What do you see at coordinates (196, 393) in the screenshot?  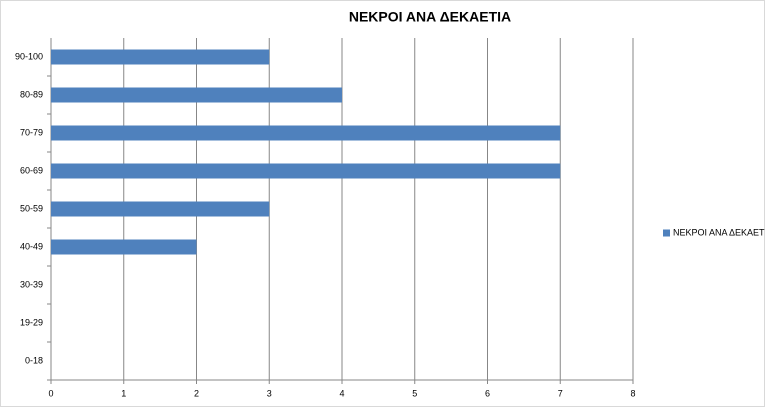 I see `x-tick-label: 2` at bounding box center [196, 393].